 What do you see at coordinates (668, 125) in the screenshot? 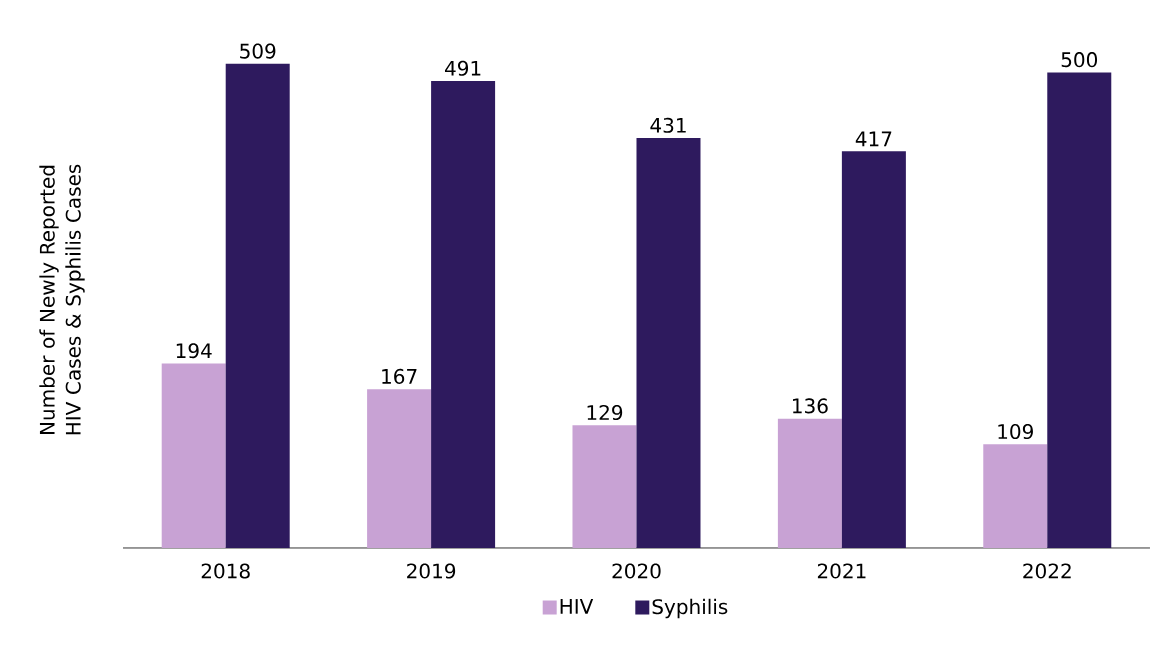
I see `data-label: 431` at bounding box center [668, 125].